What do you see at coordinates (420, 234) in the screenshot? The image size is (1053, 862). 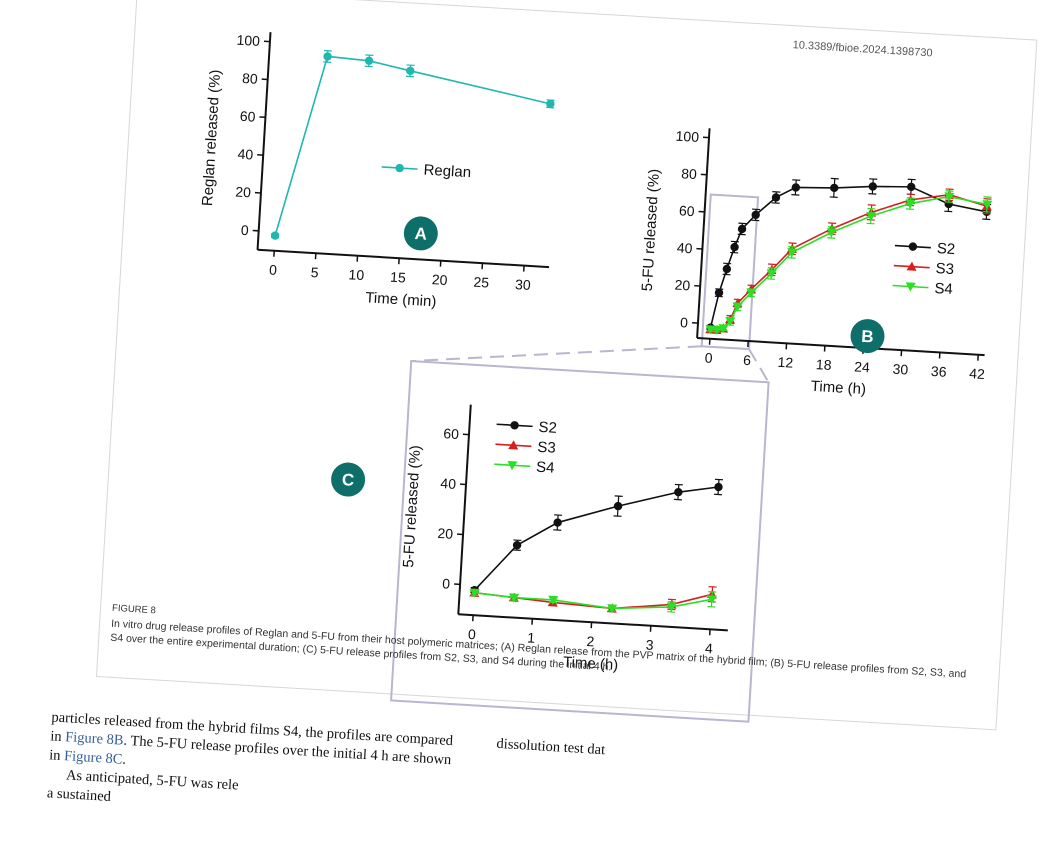 I see `panel-badge-label: A` at bounding box center [420, 234].